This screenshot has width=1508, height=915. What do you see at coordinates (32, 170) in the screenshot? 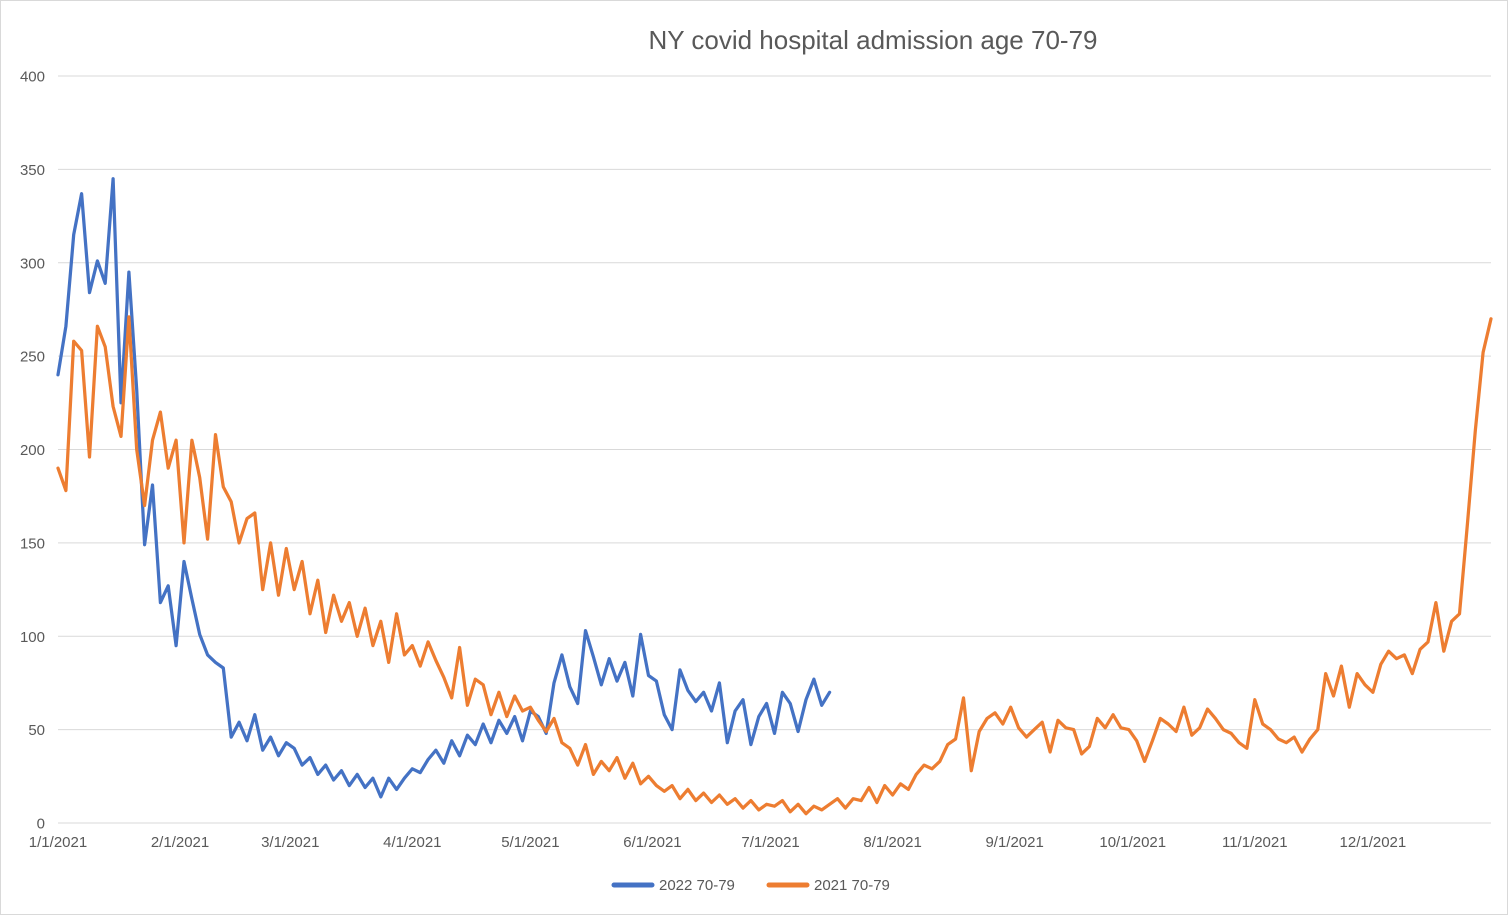
I see `y-tick-label: 350` at bounding box center [32, 170].